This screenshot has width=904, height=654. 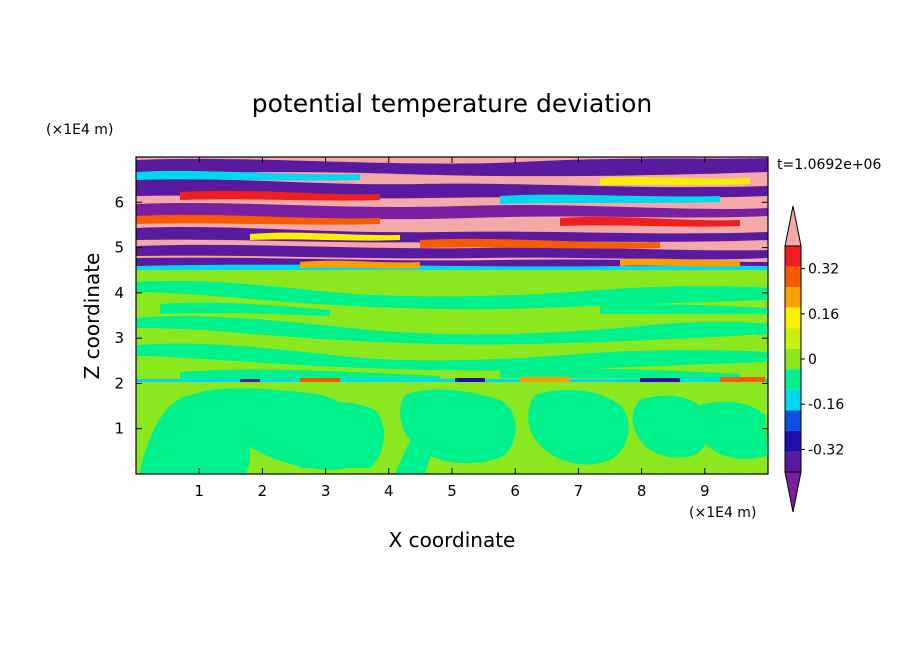 I want to click on middle-layer-streaks, so click(x=452, y=331).